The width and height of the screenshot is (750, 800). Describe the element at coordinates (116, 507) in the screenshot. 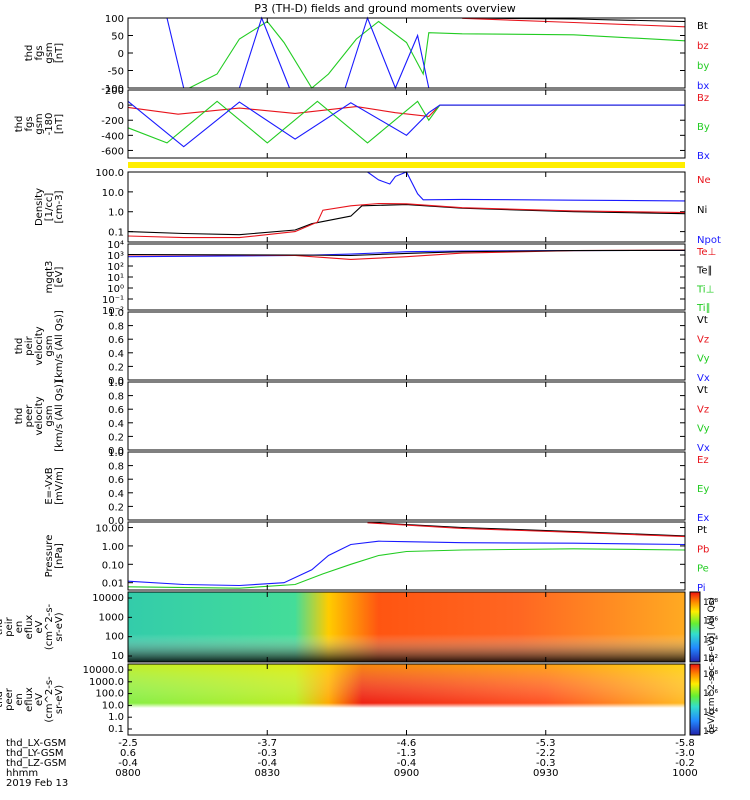

I see `y-tick-label: 0.2` at that location.